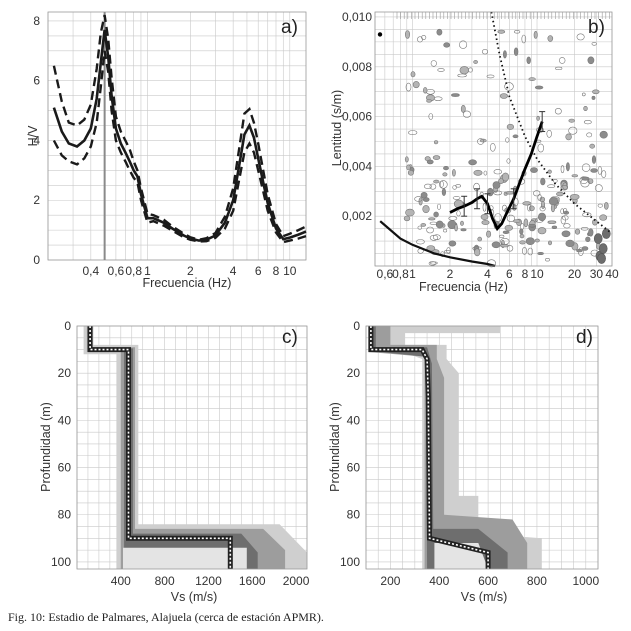 The height and width of the screenshot is (631, 631). I want to click on y-tick-label: 2, so click(36, 200).